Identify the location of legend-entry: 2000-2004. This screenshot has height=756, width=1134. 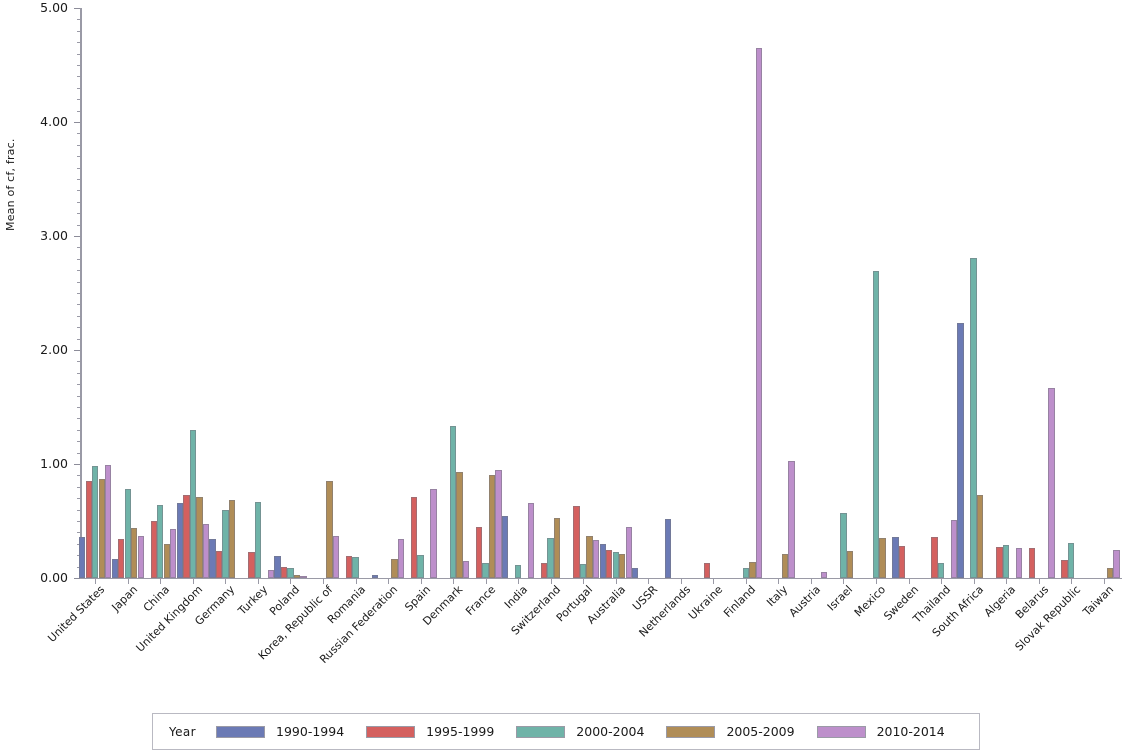
(580, 731).